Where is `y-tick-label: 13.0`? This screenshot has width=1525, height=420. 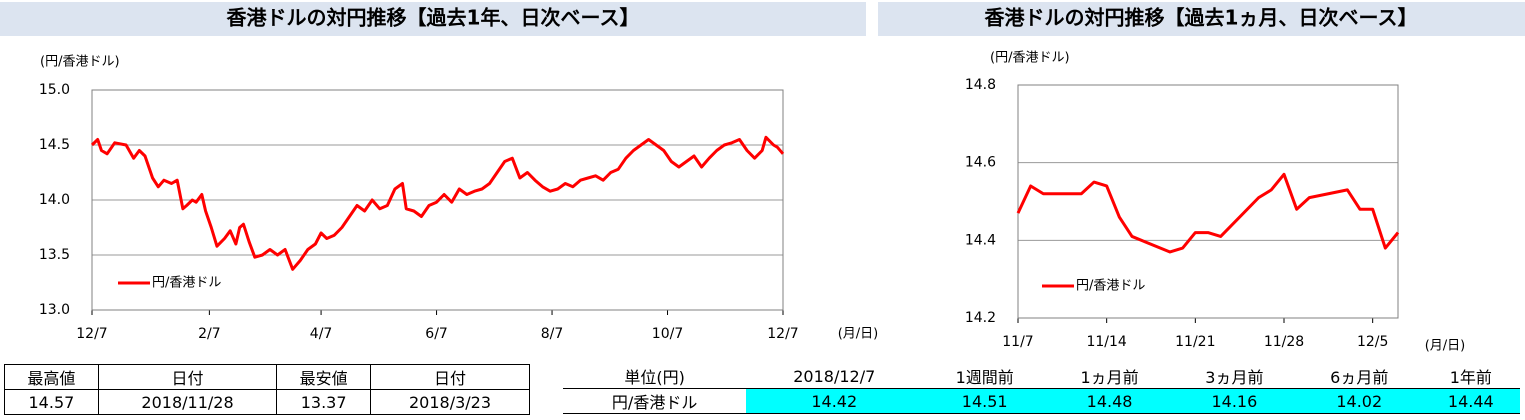
y-tick-label: 13.0 is located at coordinates (54, 310).